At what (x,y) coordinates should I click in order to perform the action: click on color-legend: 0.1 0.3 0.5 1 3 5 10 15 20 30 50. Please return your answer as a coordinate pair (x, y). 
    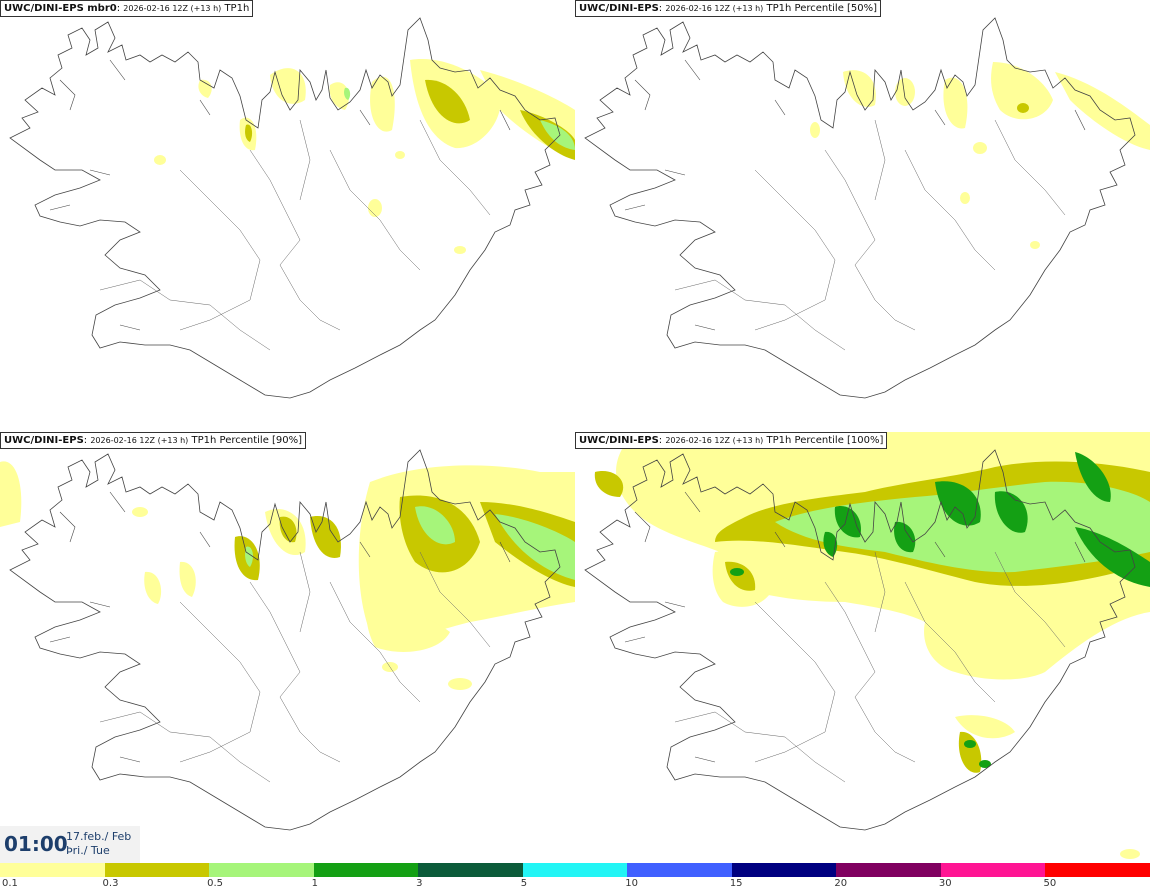
    Looking at the image, I should click on (575, 877).